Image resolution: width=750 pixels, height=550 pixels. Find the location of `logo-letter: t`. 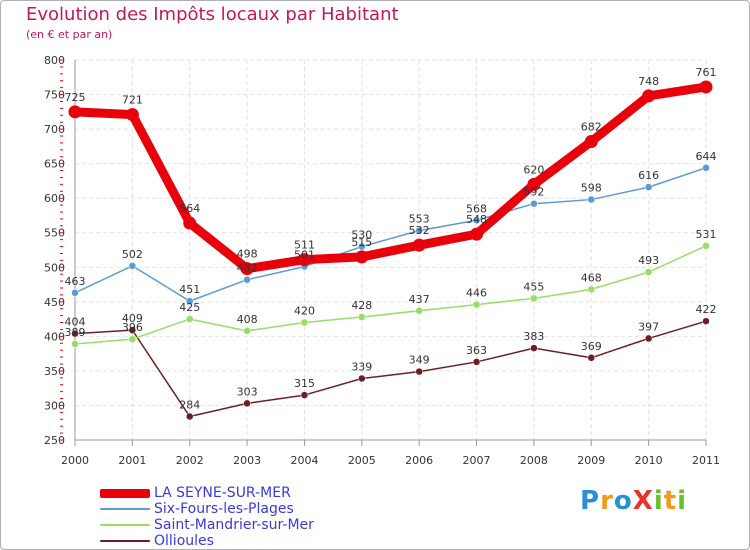

logo-letter: t is located at coordinates (670, 501).